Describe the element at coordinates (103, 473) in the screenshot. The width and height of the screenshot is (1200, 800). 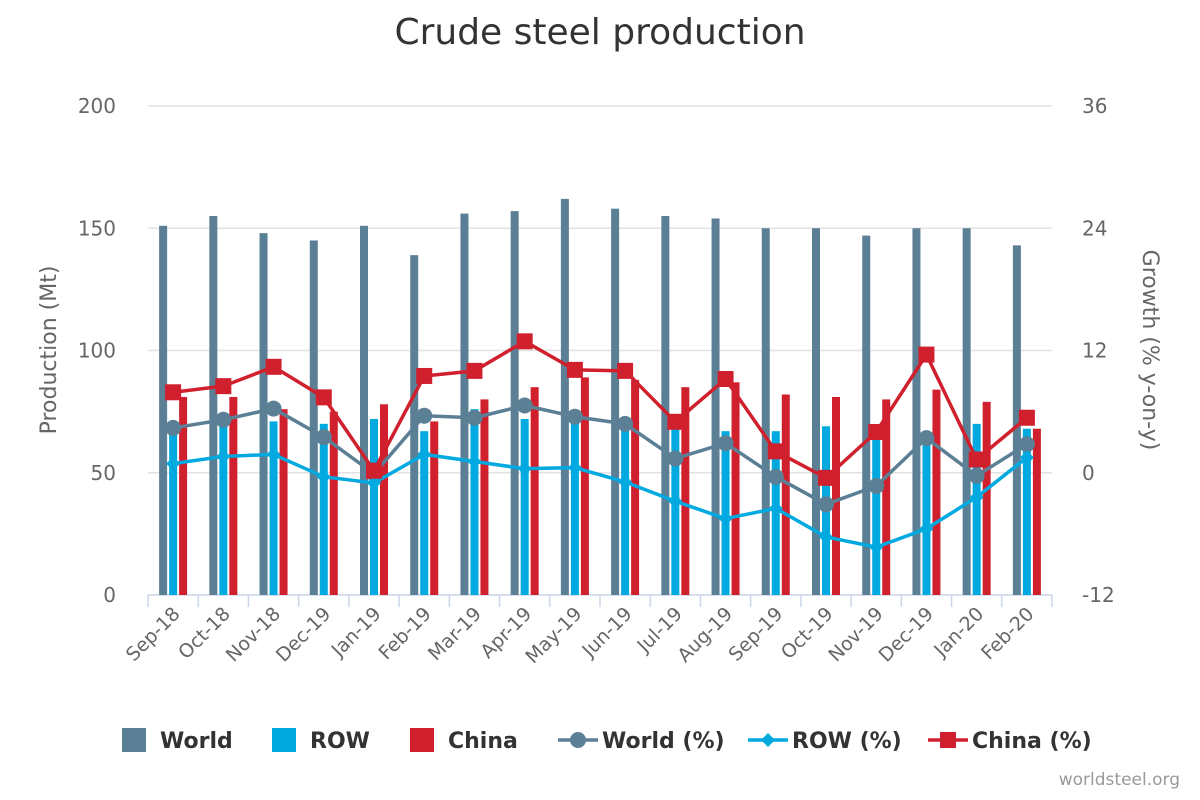
I see `y-tick-label-left: 50` at that location.